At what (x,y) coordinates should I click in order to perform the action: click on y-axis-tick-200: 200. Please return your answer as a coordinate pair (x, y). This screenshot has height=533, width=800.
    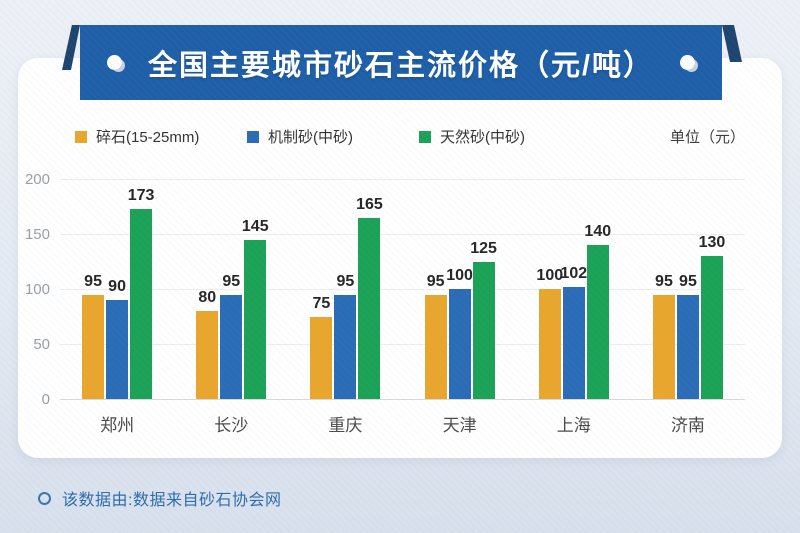
    Looking at the image, I should click on (37, 179).